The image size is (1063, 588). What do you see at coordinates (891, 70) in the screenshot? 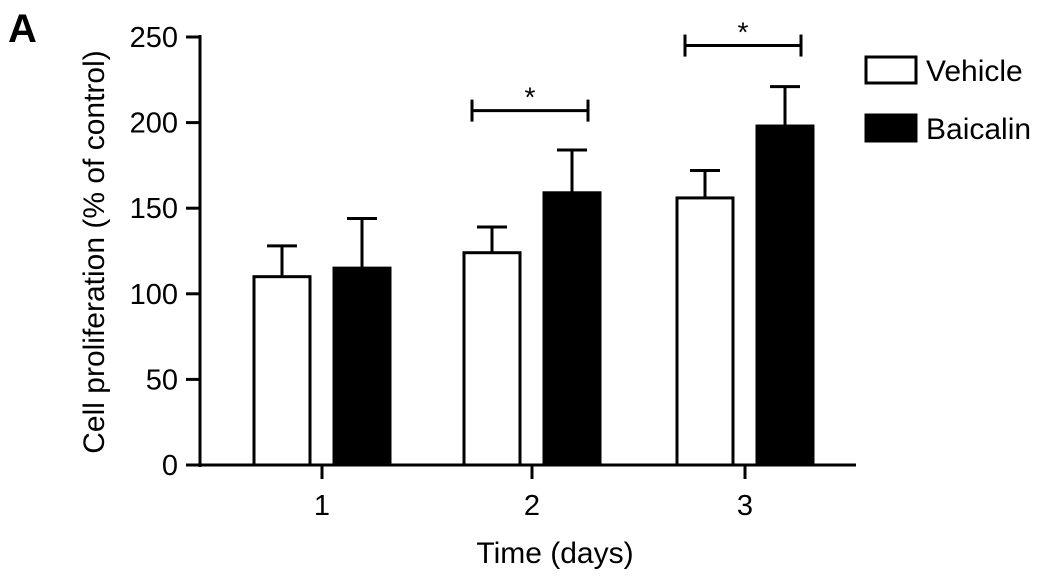
I see `legend-swatch-vehicle` at bounding box center [891, 70].